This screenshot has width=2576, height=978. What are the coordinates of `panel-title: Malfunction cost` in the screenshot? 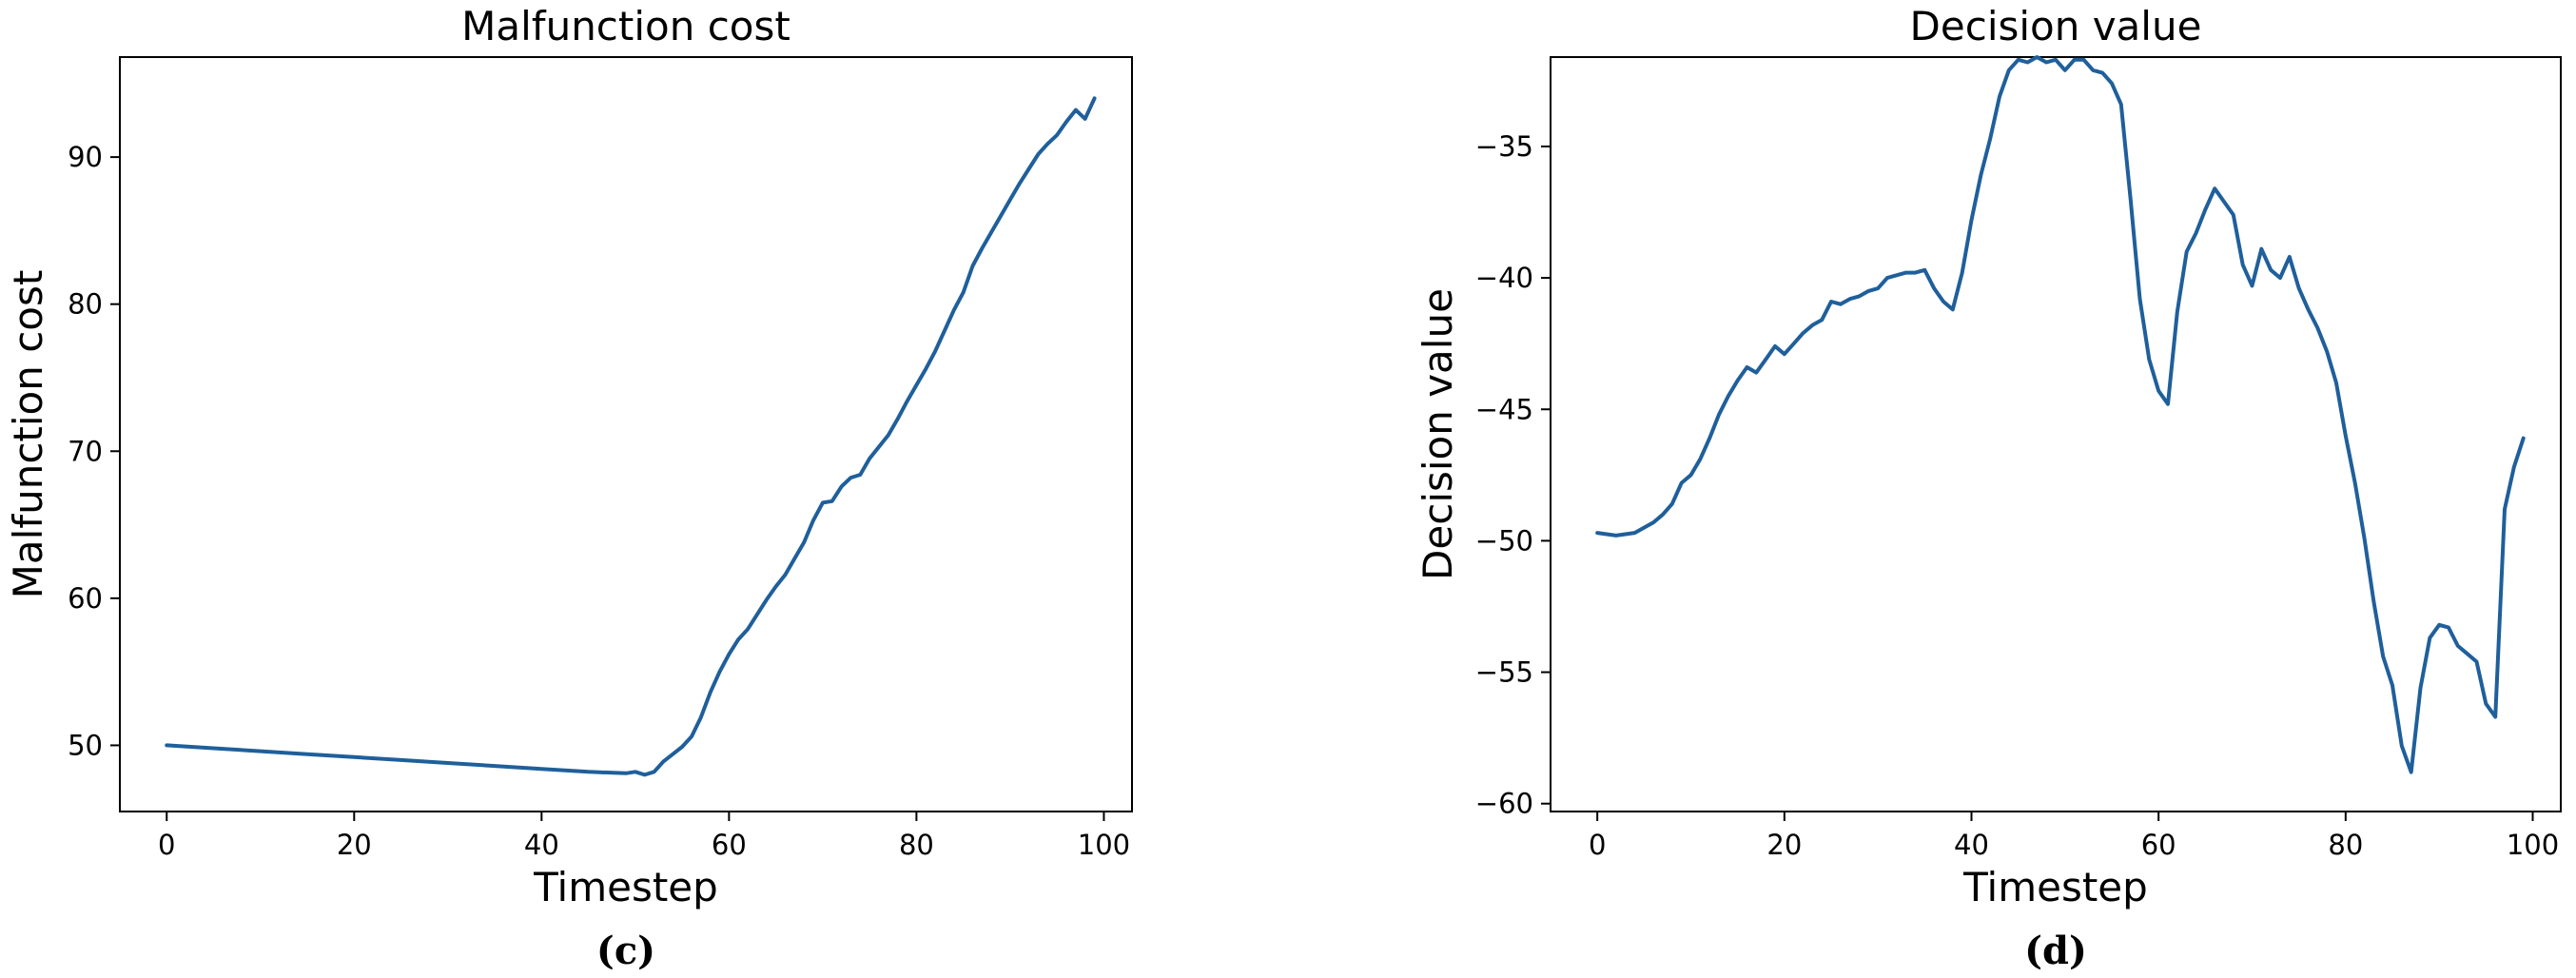 It's located at (626, 26).